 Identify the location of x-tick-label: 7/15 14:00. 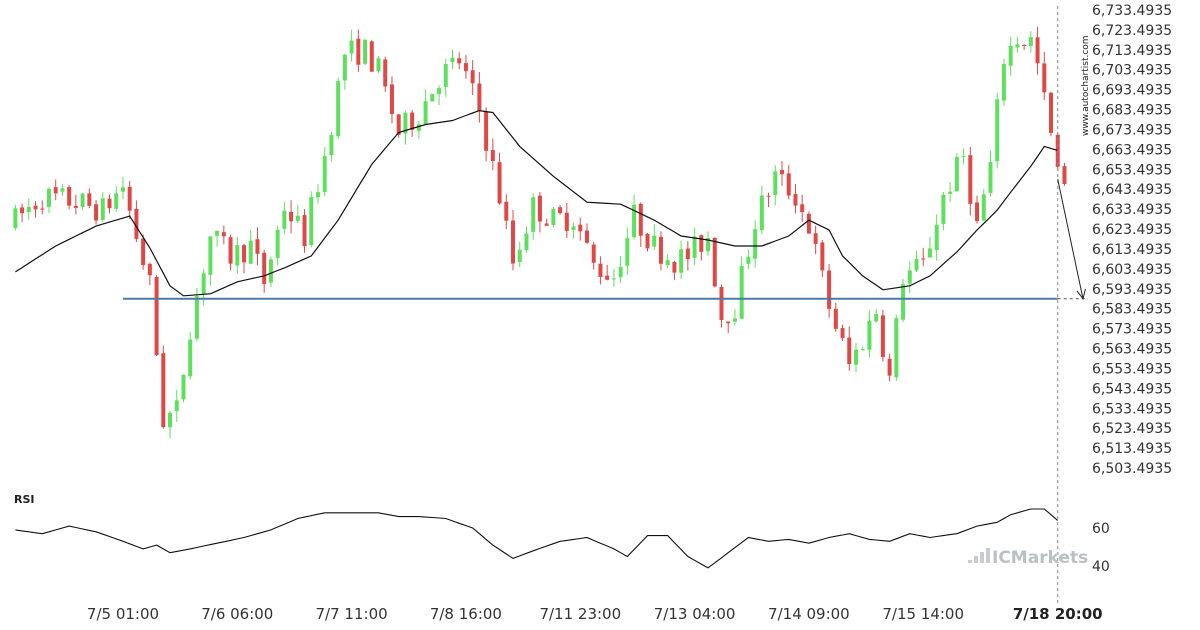
(923, 614).